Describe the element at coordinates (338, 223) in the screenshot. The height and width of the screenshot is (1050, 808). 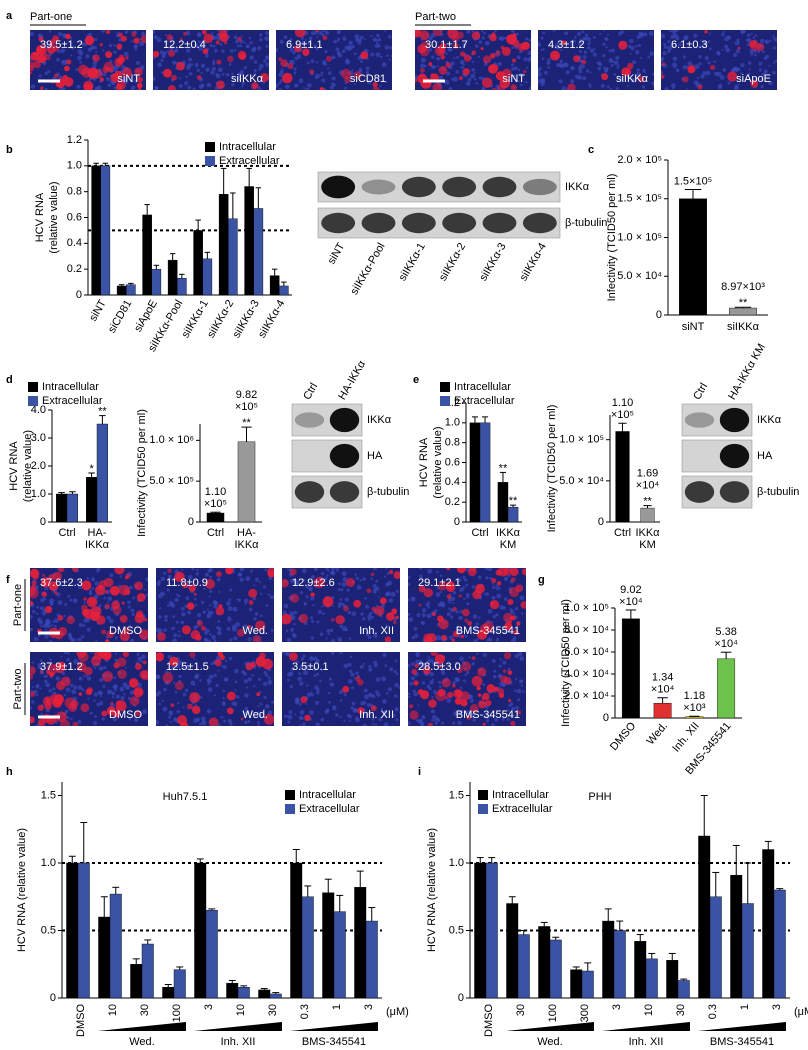
I see `blot-band` at that location.